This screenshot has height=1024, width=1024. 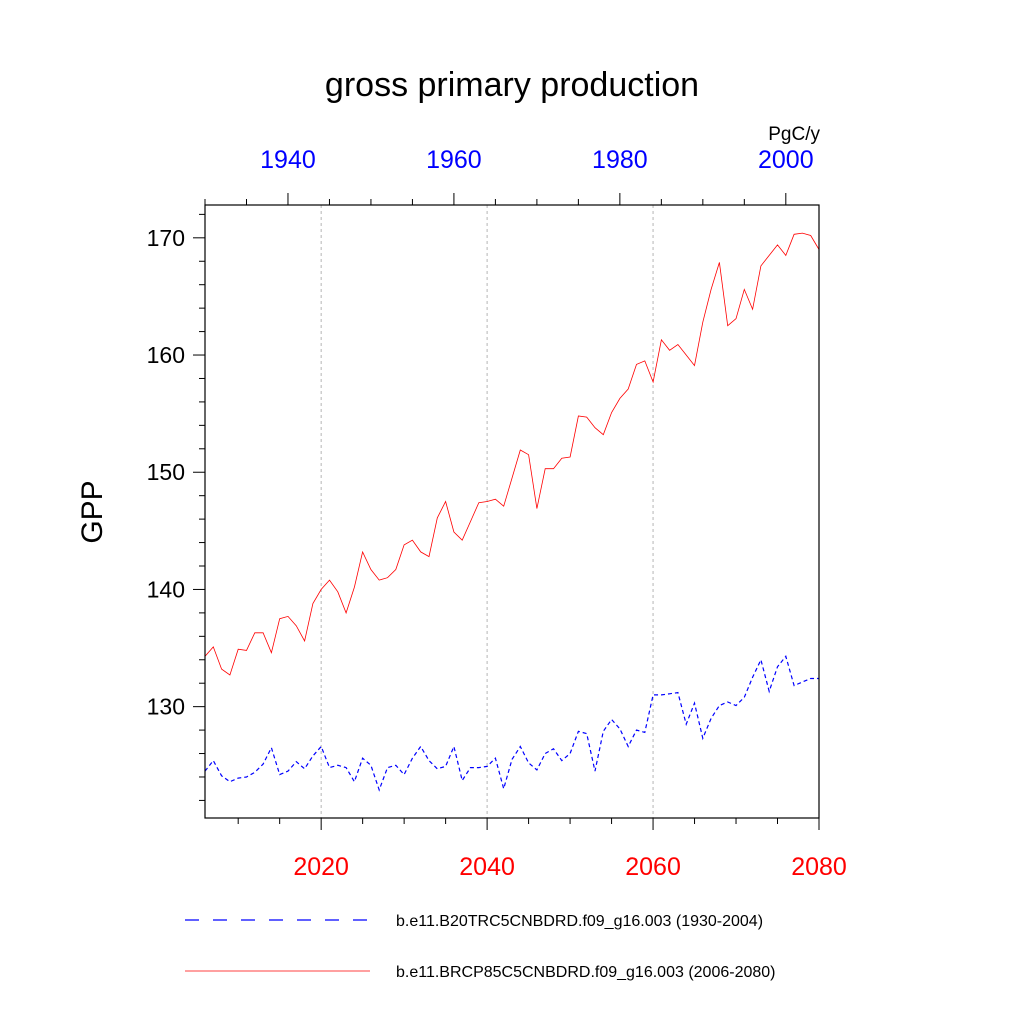 What do you see at coordinates (511, 723) in the screenshot?
I see `series-line-historical` at bounding box center [511, 723].